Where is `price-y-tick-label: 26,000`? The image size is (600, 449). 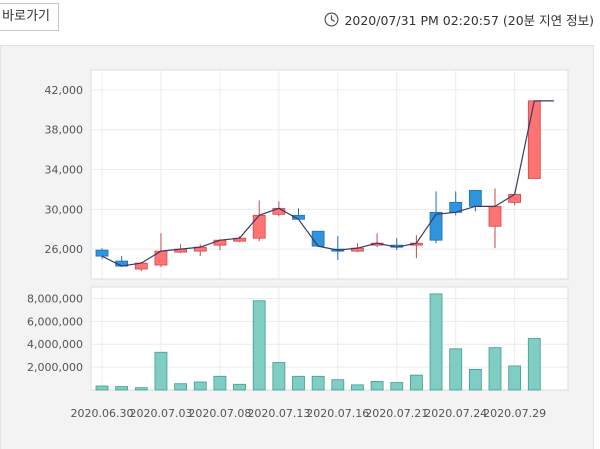 price-y-tick-label: 26,000 is located at coordinates (64, 249).